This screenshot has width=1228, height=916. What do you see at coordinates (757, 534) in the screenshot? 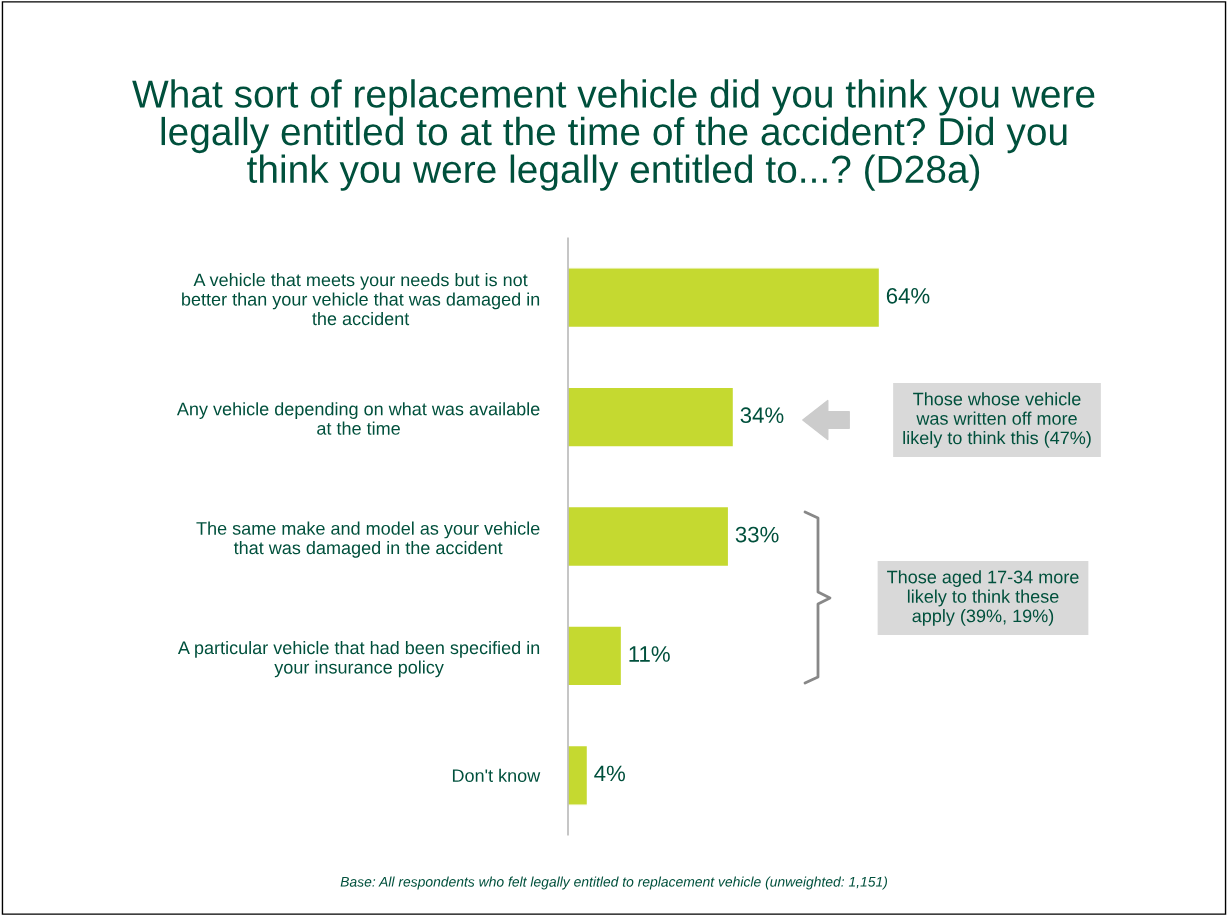
I see `data-label: 33%` at bounding box center [757, 534].